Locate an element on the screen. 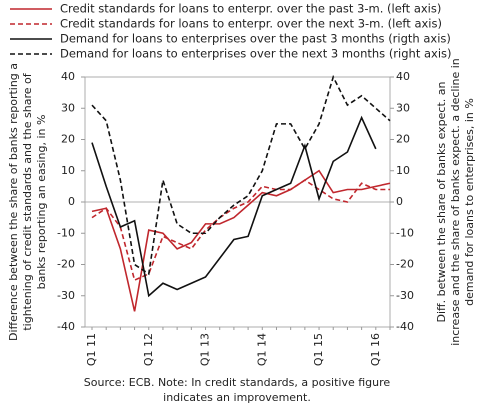 The height and width of the screenshot is (413, 490). y2-tick-label: -40 is located at coordinates (405, 326).